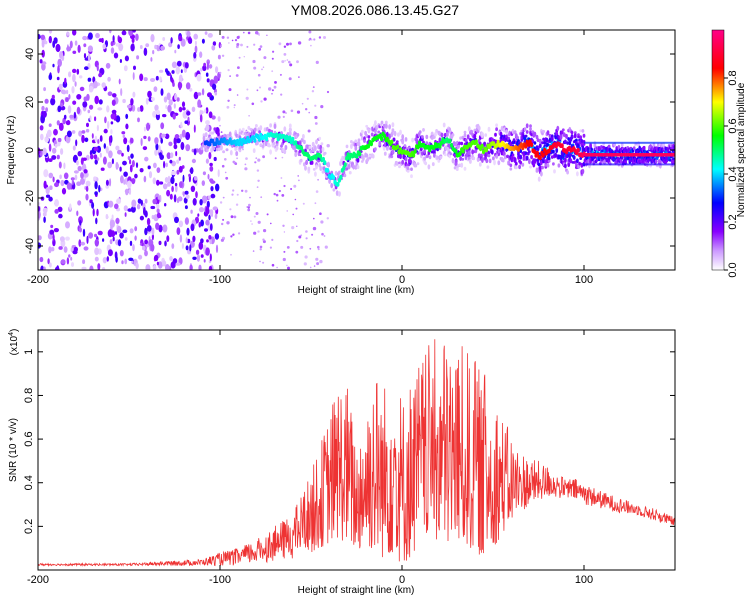  I want to click on colorbar-tick-label: 0.8, so click(733, 77).